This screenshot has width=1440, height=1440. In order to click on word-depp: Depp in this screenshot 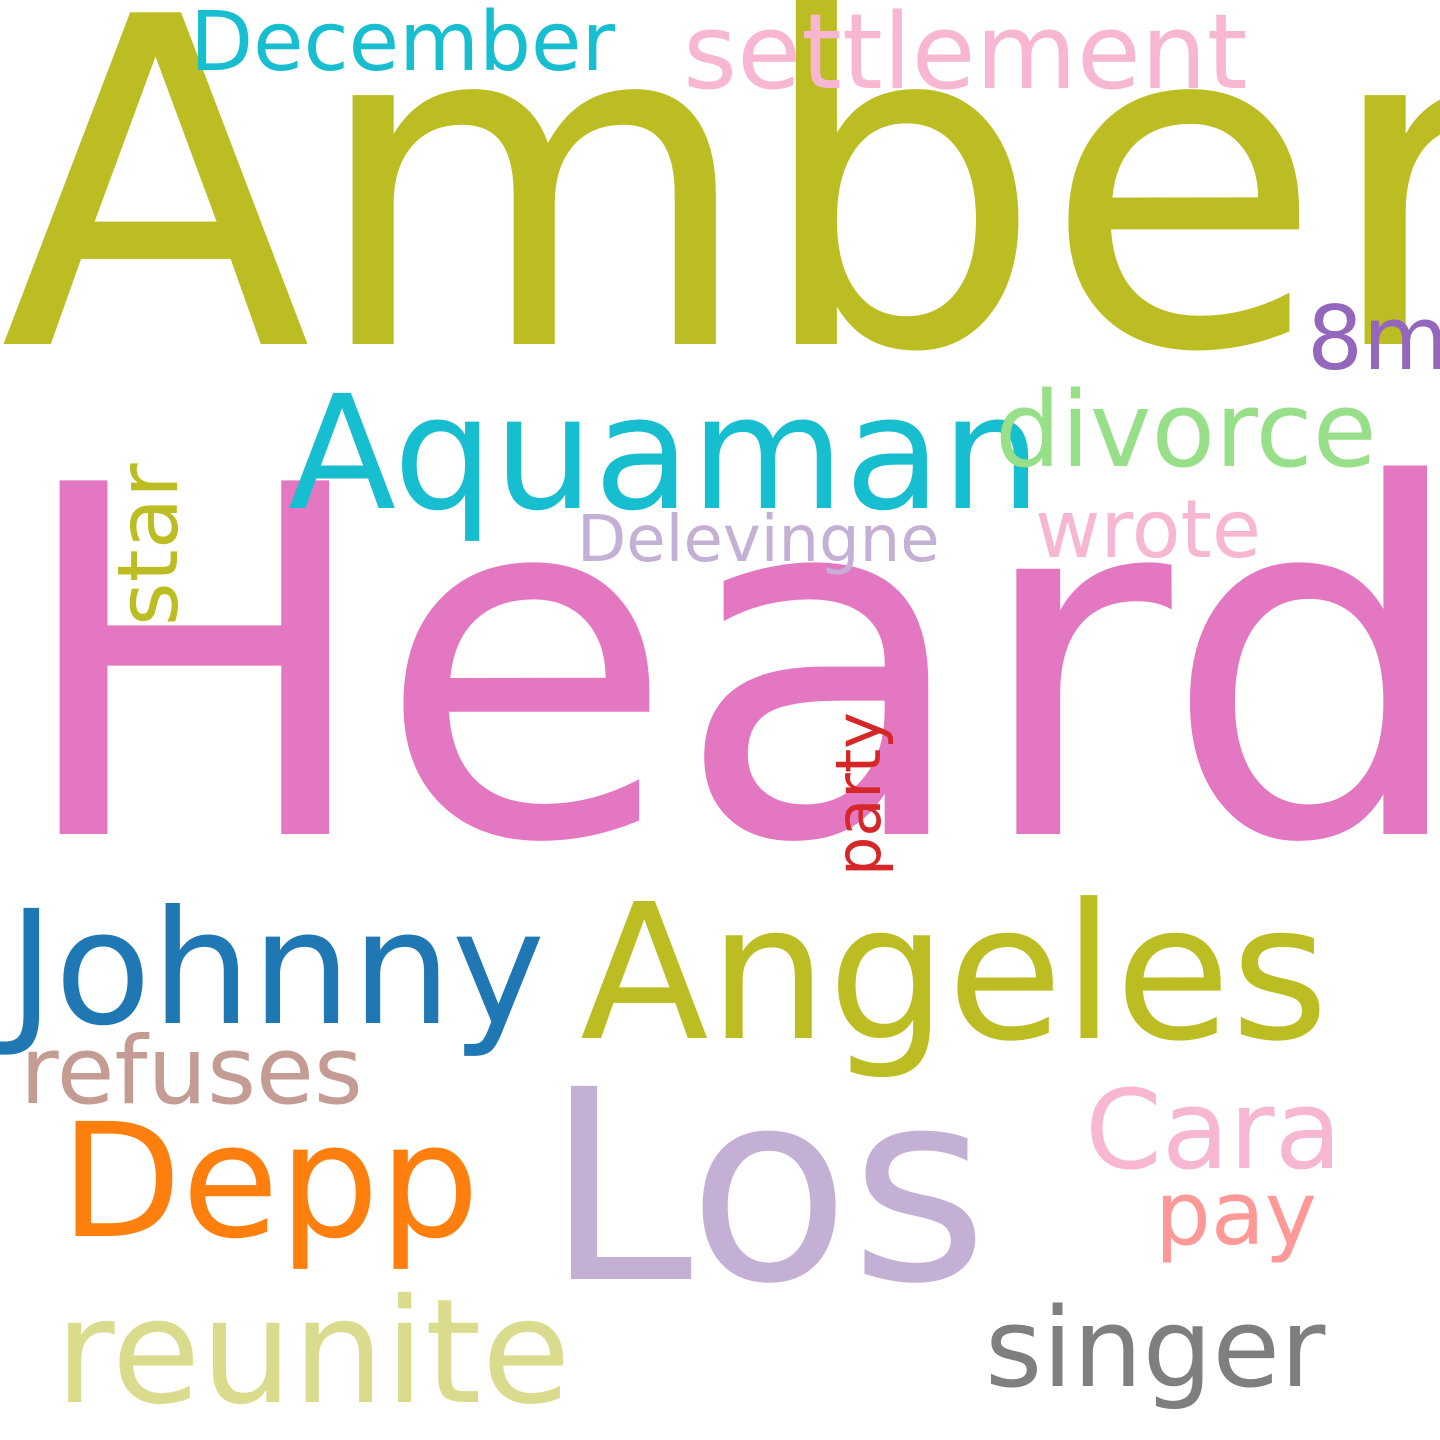, I will do `click(269, 1182)`.